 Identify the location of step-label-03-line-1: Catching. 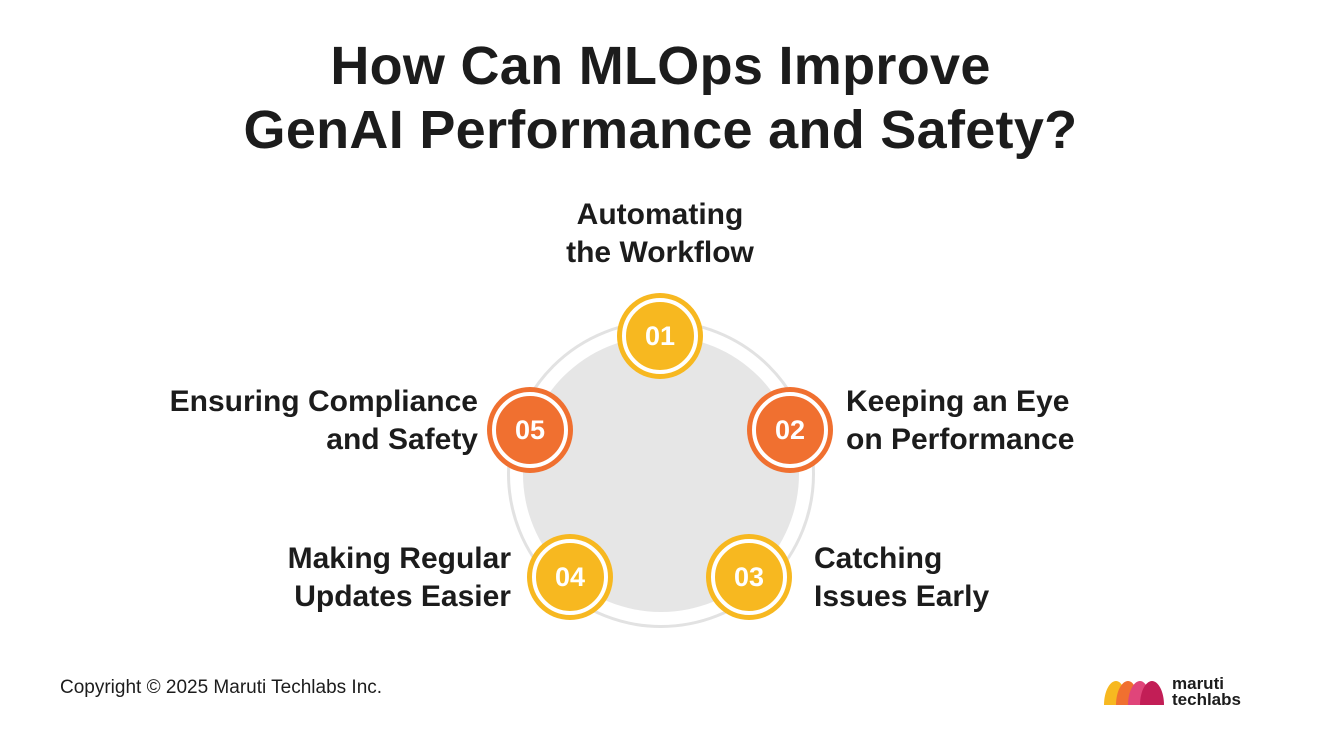
(878, 558).